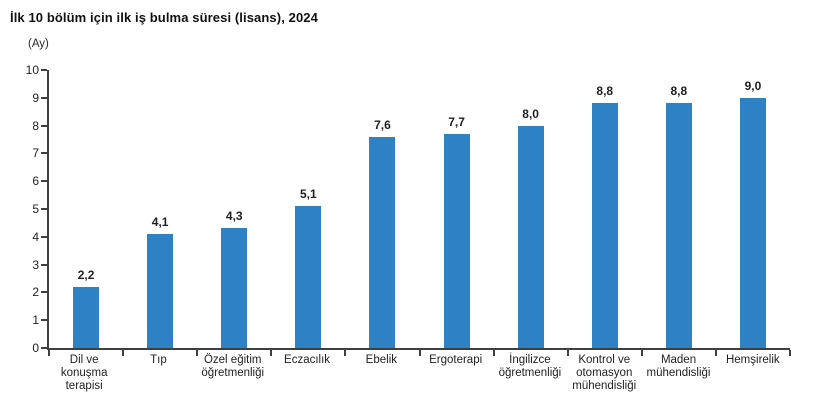  What do you see at coordinates (35, 292) in the screenshot?
I see `y-tick-label: 2` at bounding box center [35, 292].